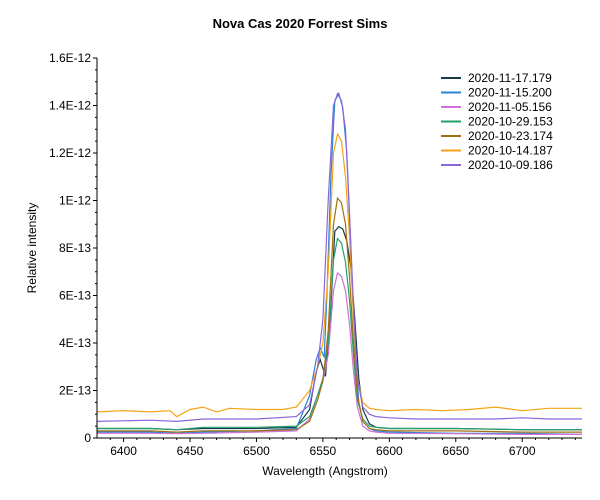 The image size is (600, 500). What do you see at coordinates (70, 58) in the screenshot?
I see `y-tick-label: 1.6E-12` at bounding box center [70, 58].